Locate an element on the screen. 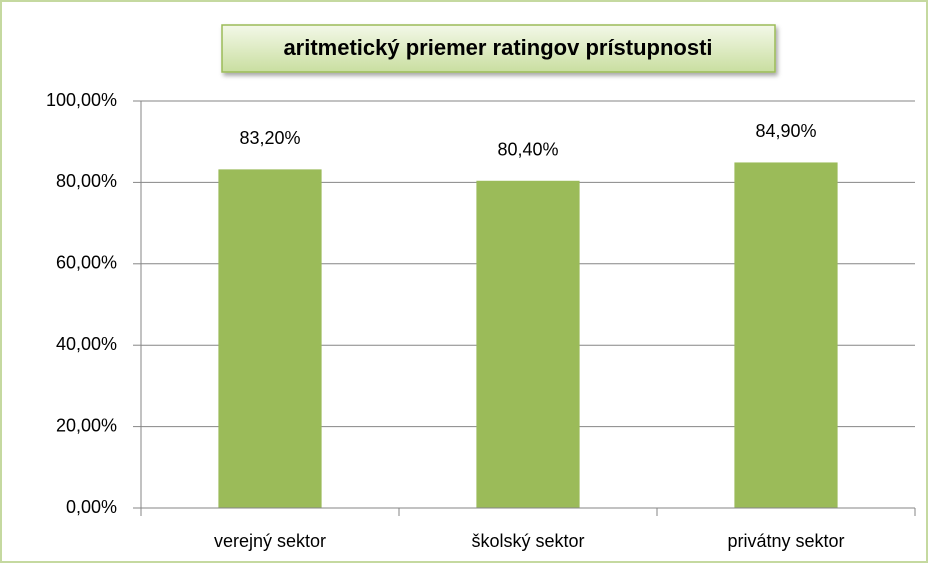 Image resolution: width=930 pixels, height=565 pixels. y-tick-label: 100,00% is located at coordinates (81, 100).